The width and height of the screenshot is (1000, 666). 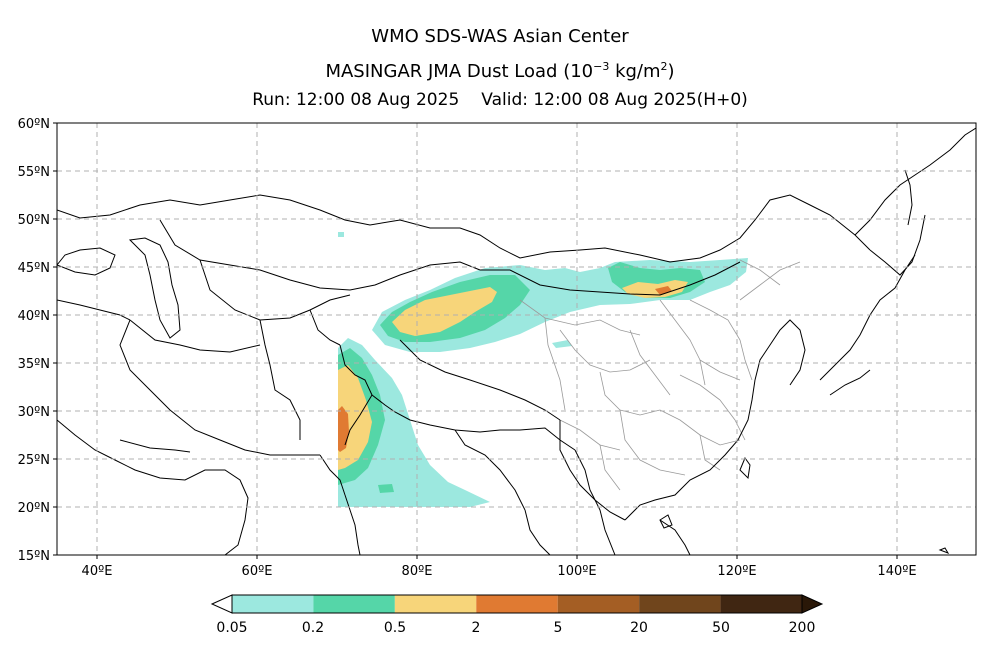 I want to click on valid-time: Valid: 12:00 08 Aug 2025(H+0), so click(x=614, y=100).